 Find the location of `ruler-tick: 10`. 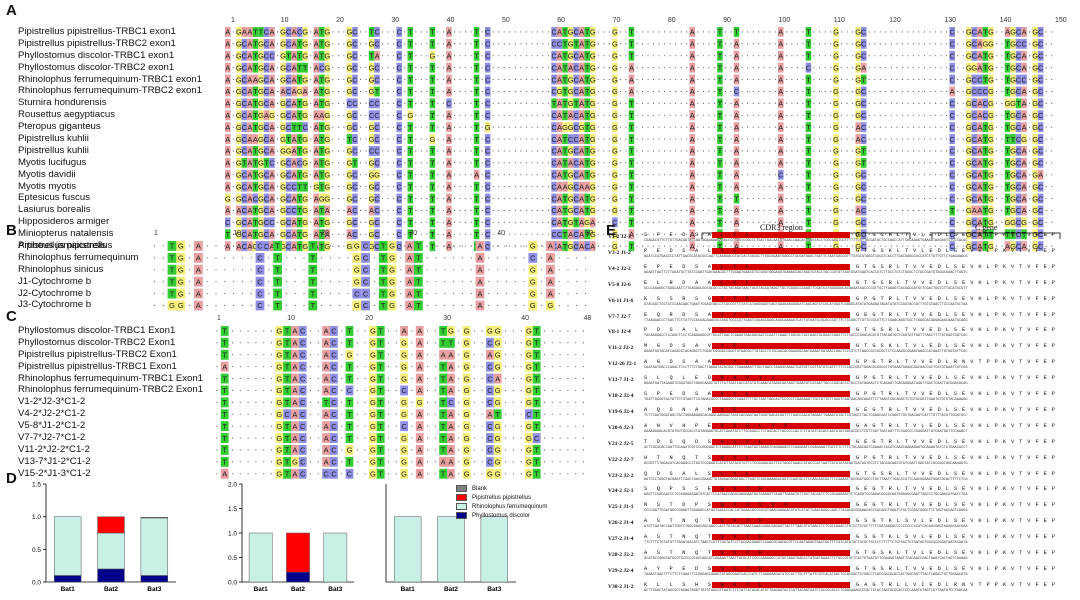

ruler-tick: 10 is located at coordinates (284, 20).